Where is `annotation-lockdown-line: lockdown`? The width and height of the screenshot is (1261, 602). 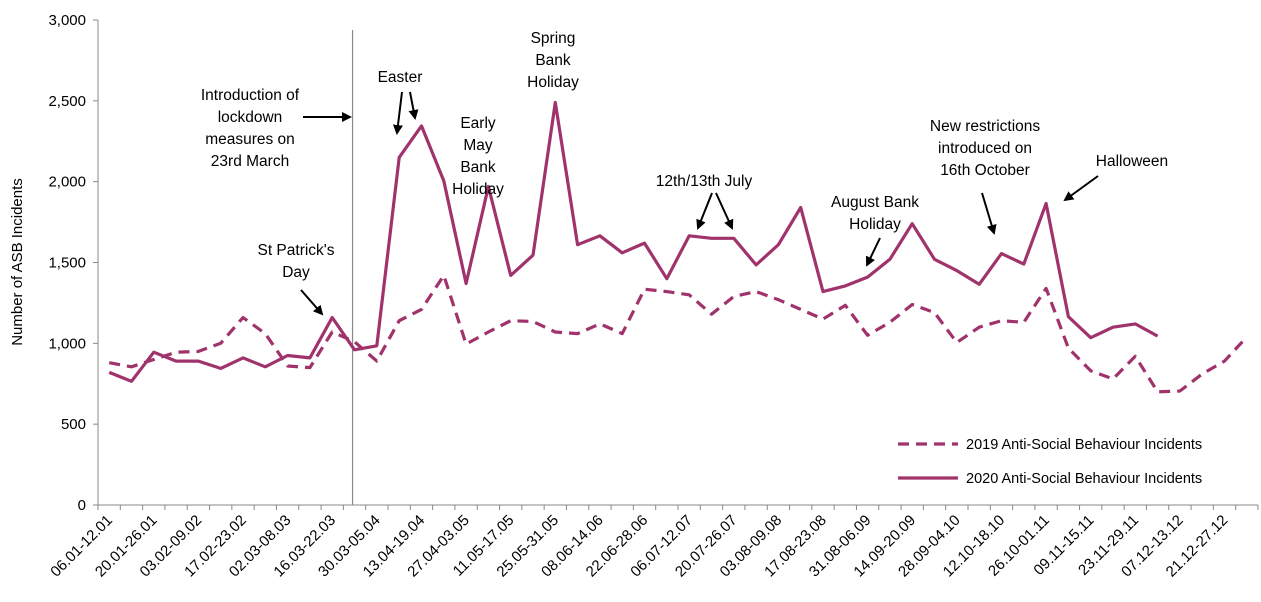 annotation-lockdown-line: lockdown is located at coordinates (250, 117).